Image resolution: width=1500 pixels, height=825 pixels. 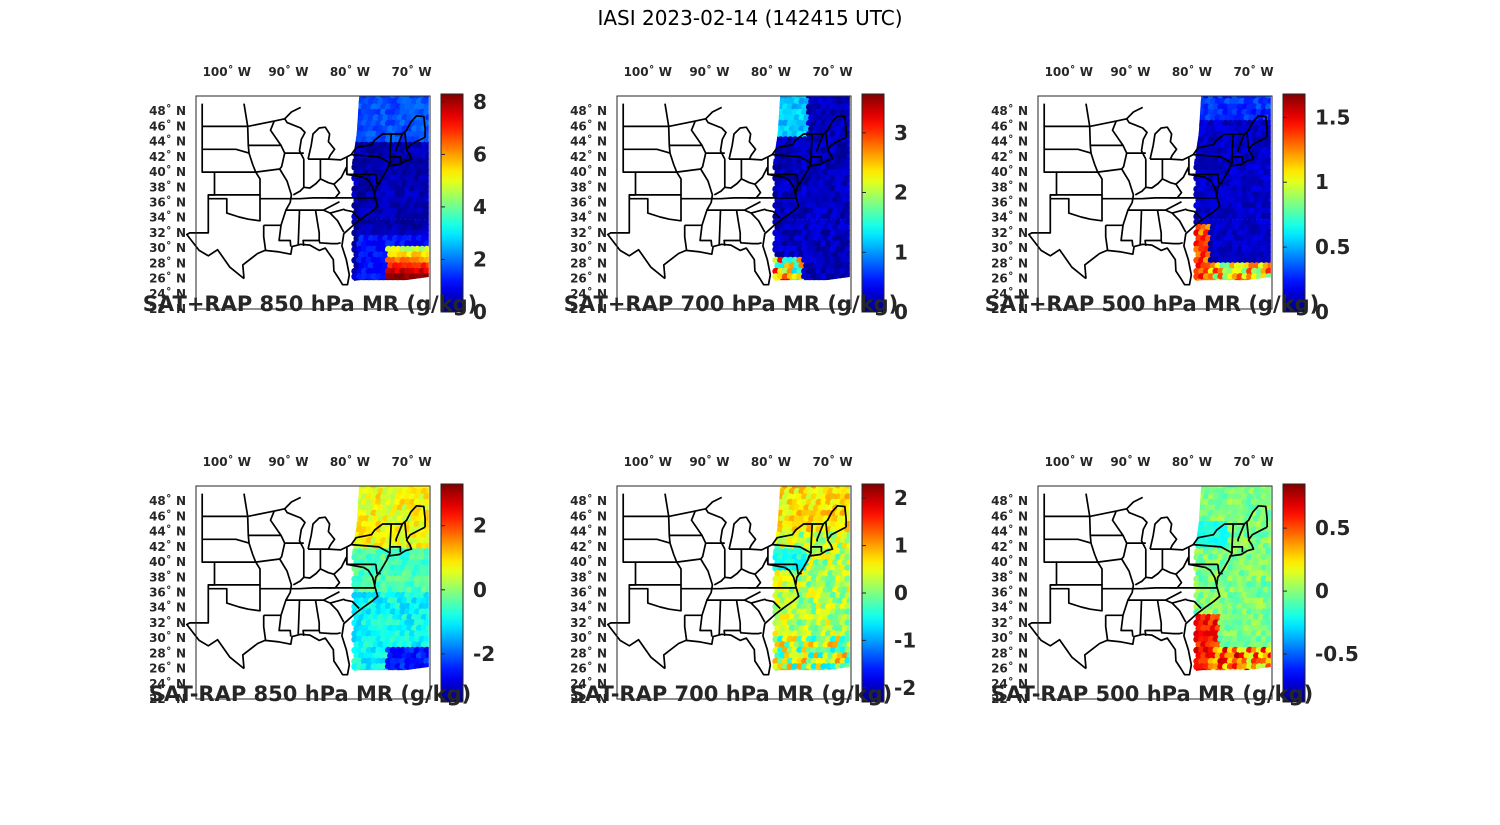 What do you see at coordinates (484, 654) in the screenshot?
I see `colorbar-tick-label: -2` at bounding box center [484, 654].